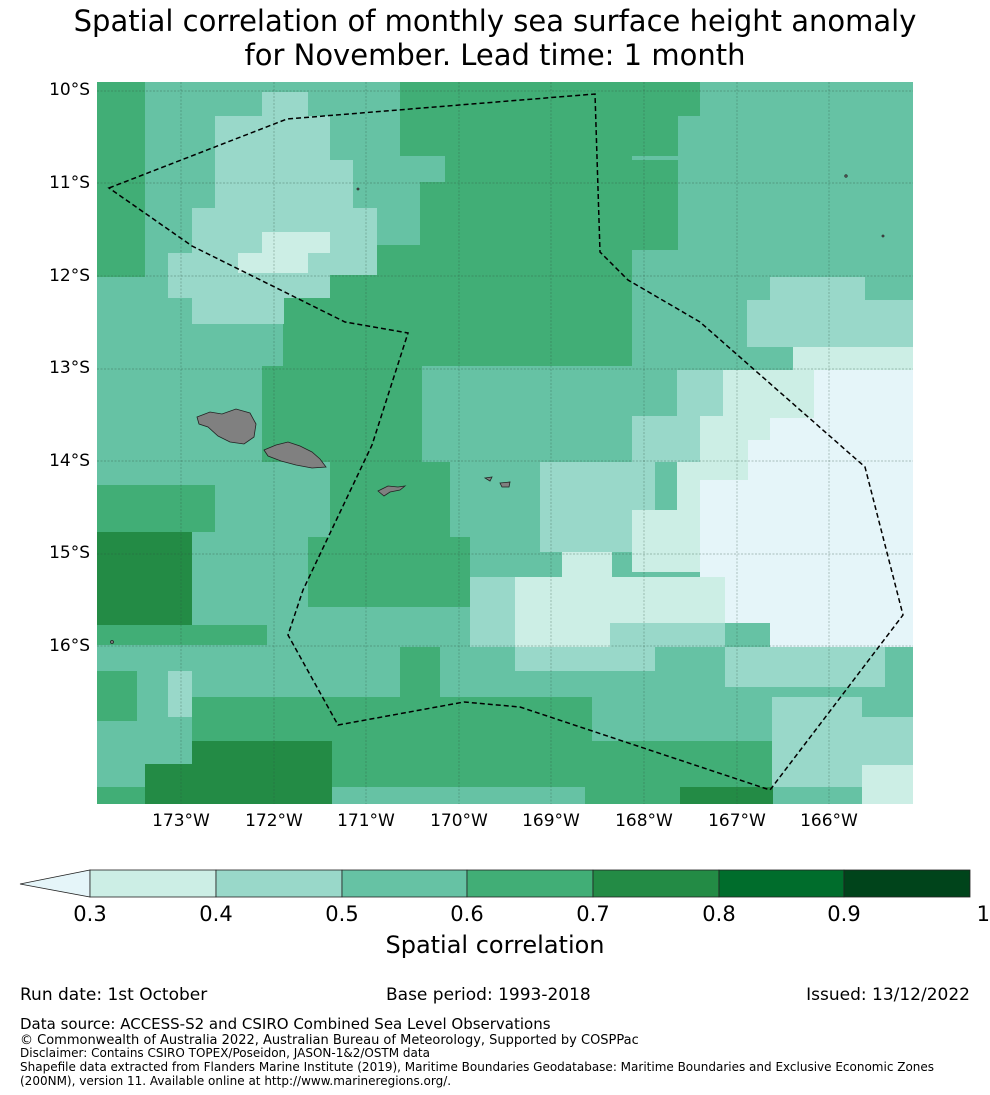 This screenshot has width=990, height=1095. I want to click on lat-label-13s: 13°S, so click(69, 368).